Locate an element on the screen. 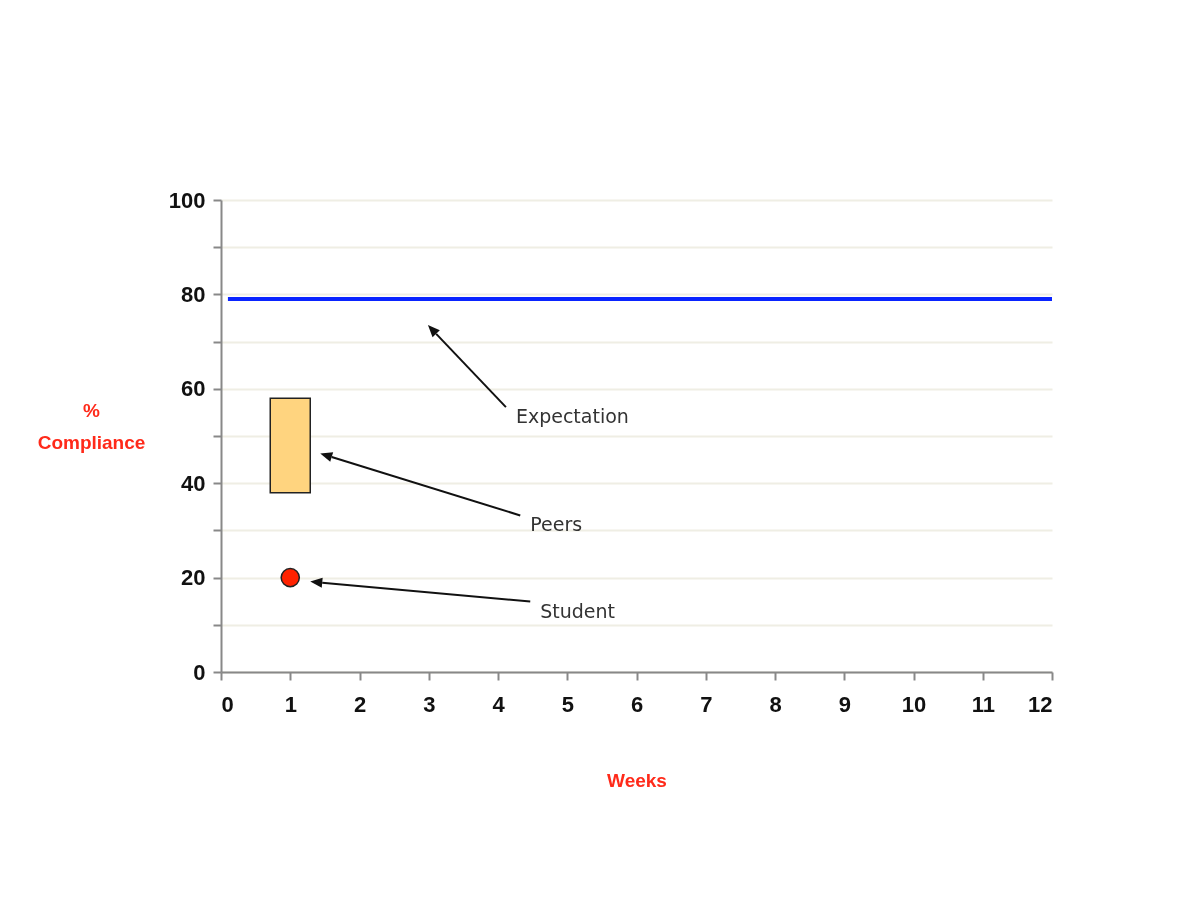 The width and height of the screenshot is (1195, 905). x-tick-label: 0 is located at coordinates (227, 704).